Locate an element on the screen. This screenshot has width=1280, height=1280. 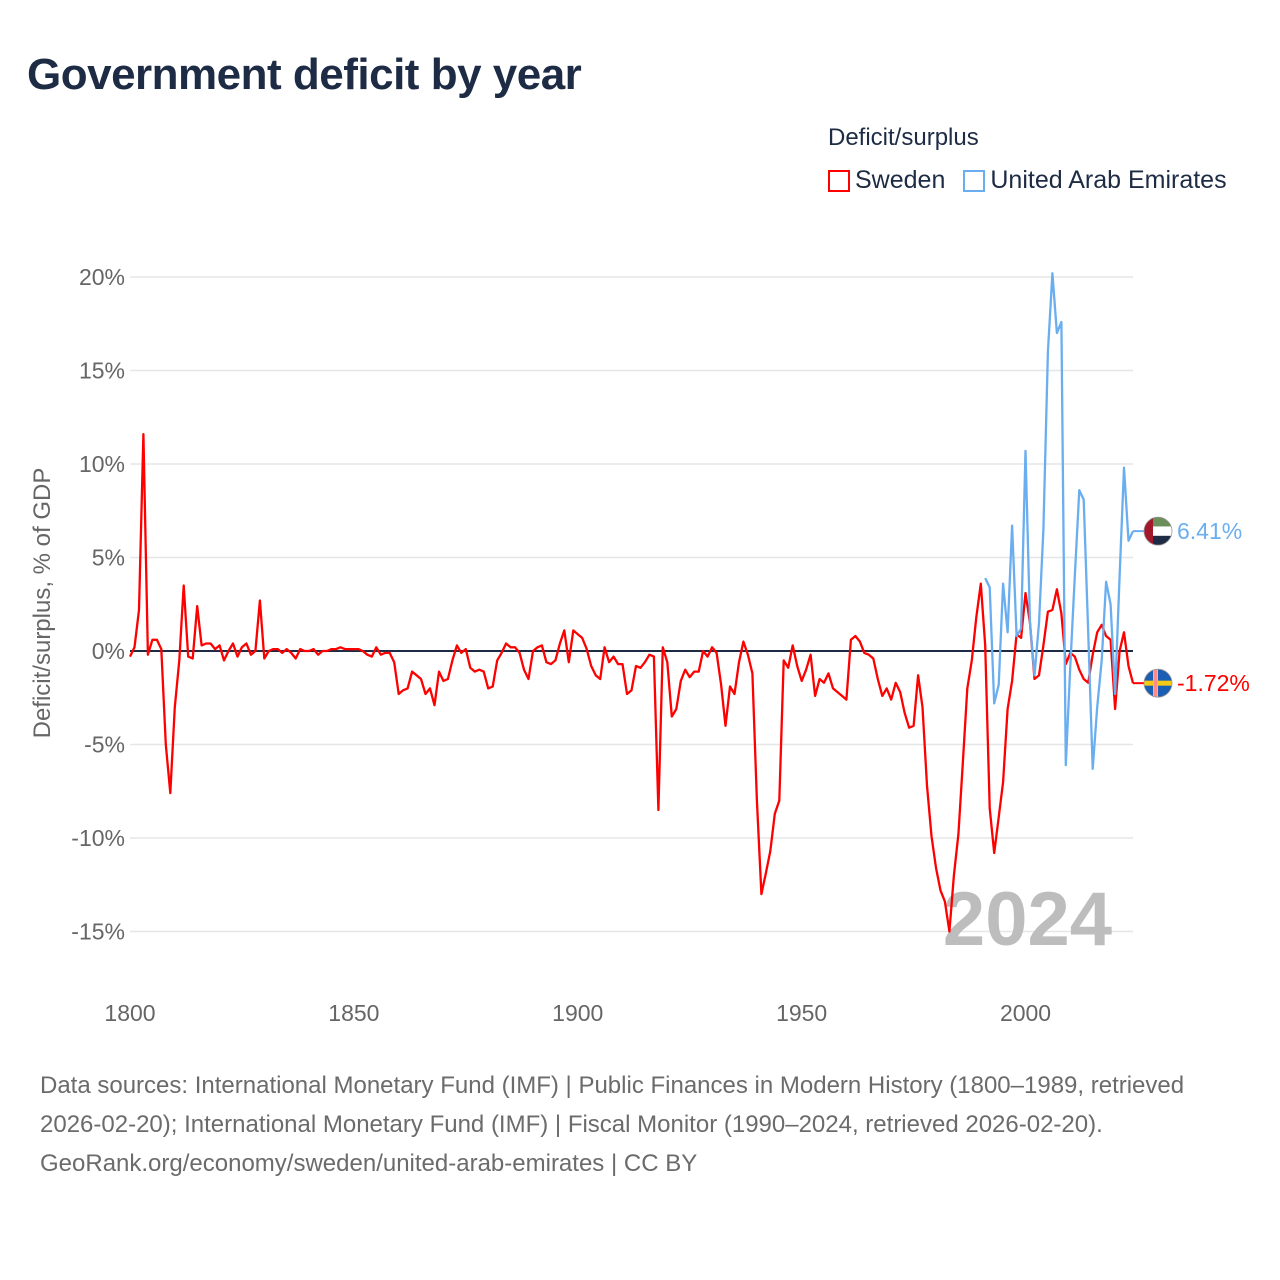
y-tick-label: -5% is located at coordinates (104, 745).